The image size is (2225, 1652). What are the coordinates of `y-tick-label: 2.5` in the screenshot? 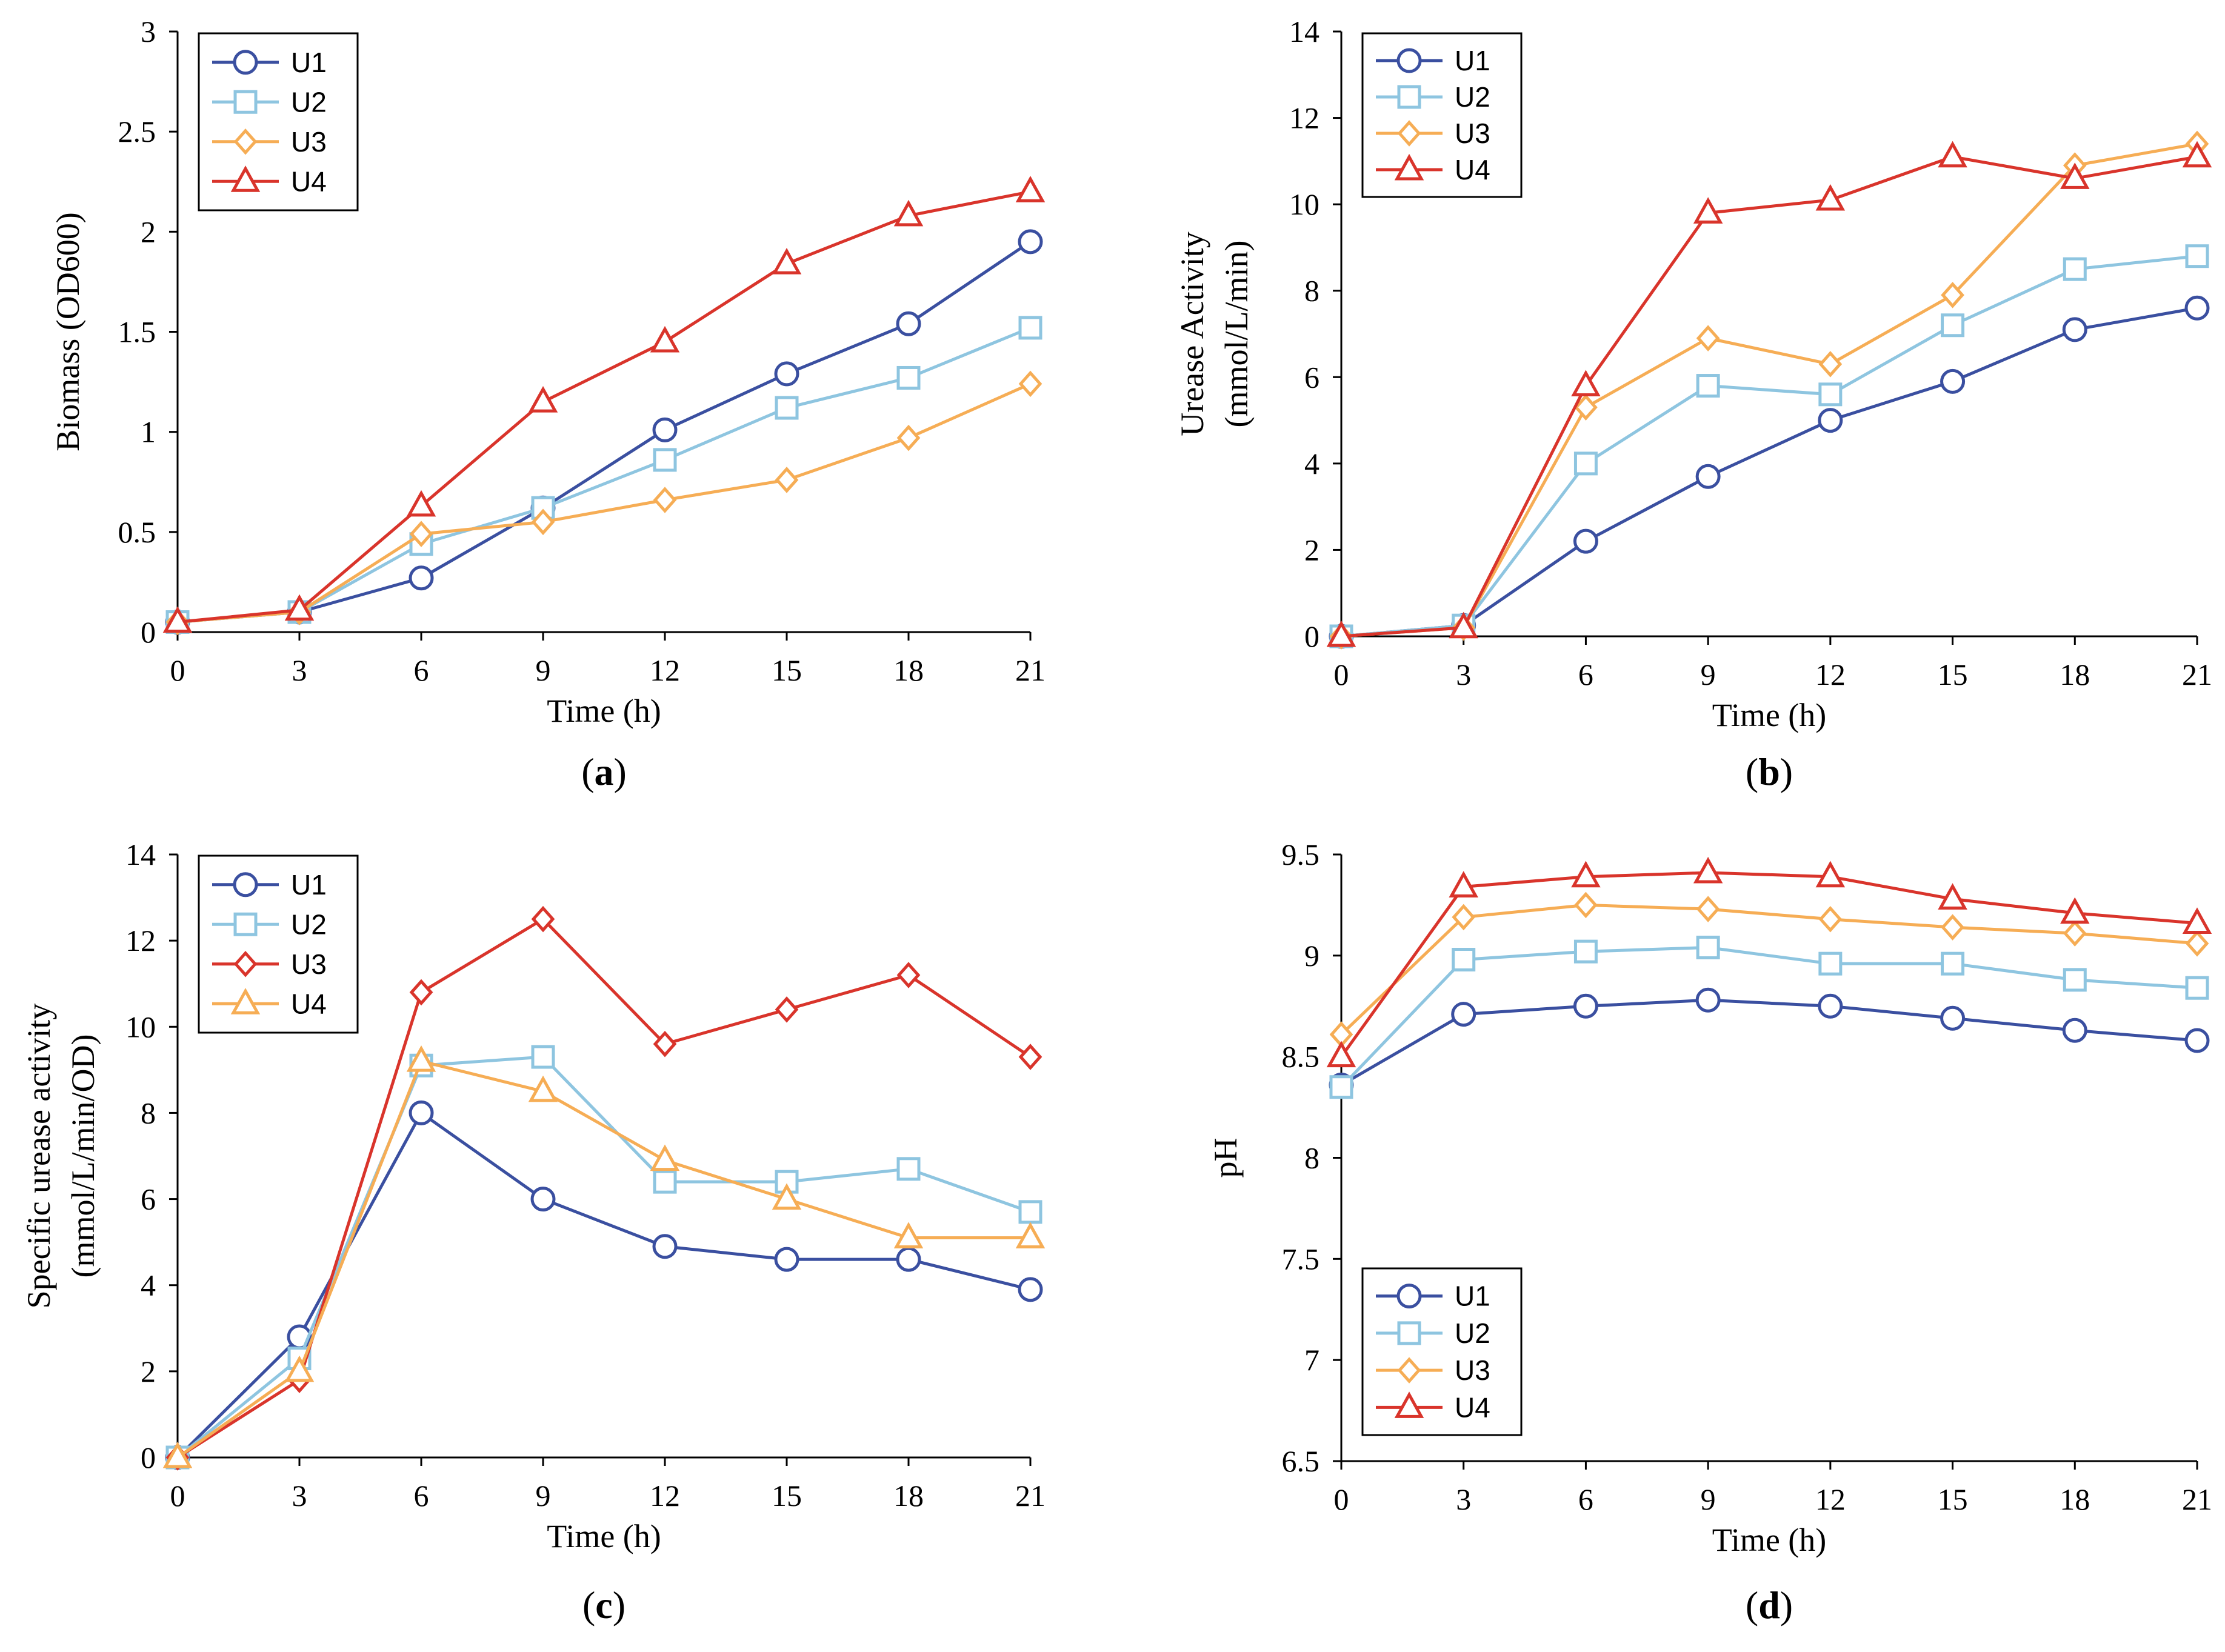 It's located at (137, 131).